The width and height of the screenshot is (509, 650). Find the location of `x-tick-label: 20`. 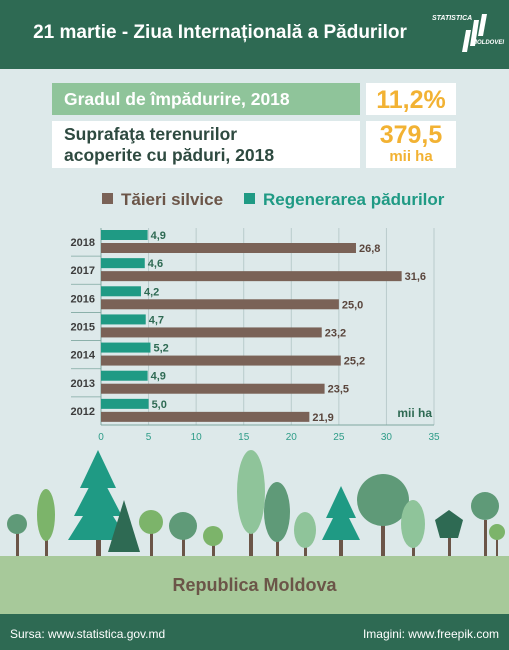

x-tick-label: 20 is located at coordinates (292, 437).